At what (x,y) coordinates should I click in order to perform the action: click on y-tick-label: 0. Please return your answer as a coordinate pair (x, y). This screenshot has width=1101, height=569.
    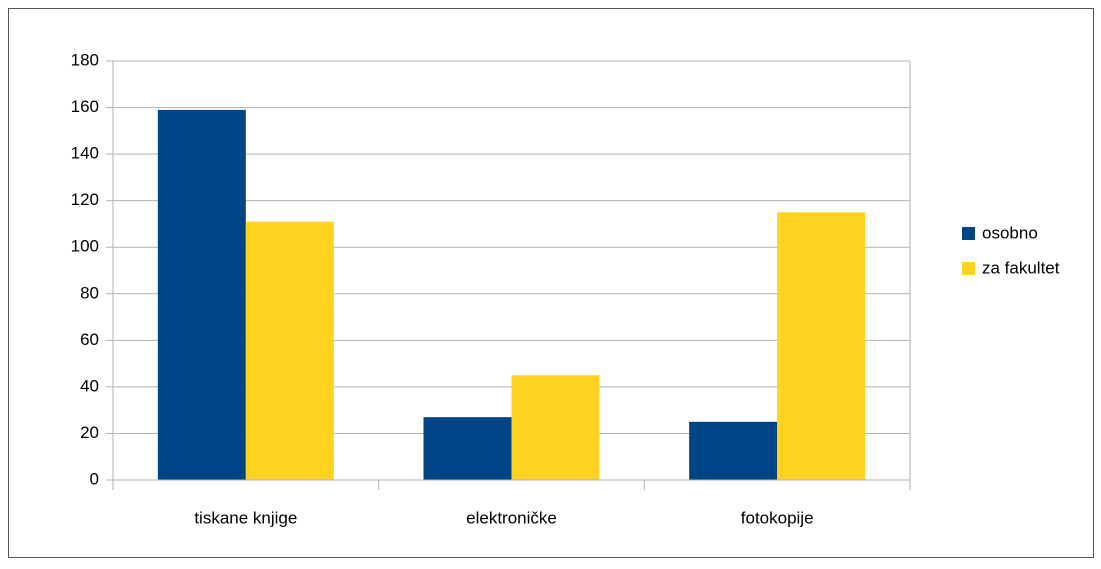
    Looking at the image, I should click on (94, 478).